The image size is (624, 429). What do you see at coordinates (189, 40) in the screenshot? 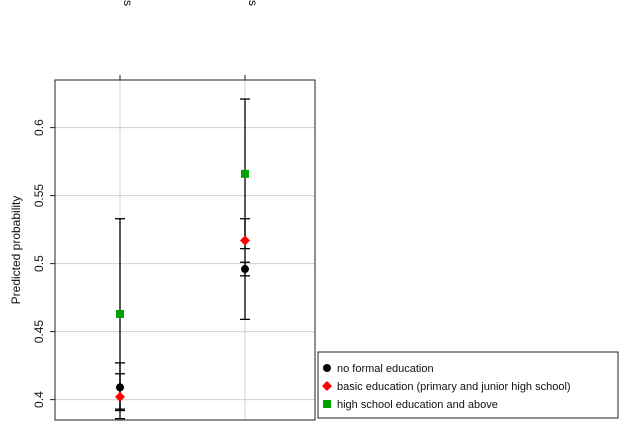
I see `x-axis-top: Rural areas Urban areas` at bounding box center [189, 40].